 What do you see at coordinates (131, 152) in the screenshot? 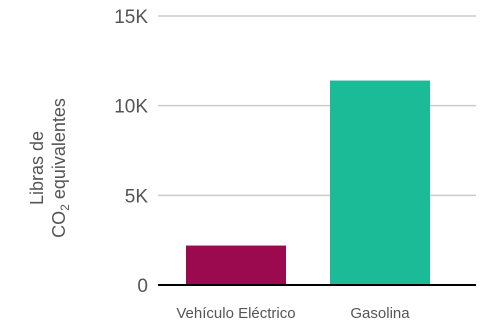
I see `y-tick-labels: 0 5K 10K 15K` at bounding box center [131, 152].